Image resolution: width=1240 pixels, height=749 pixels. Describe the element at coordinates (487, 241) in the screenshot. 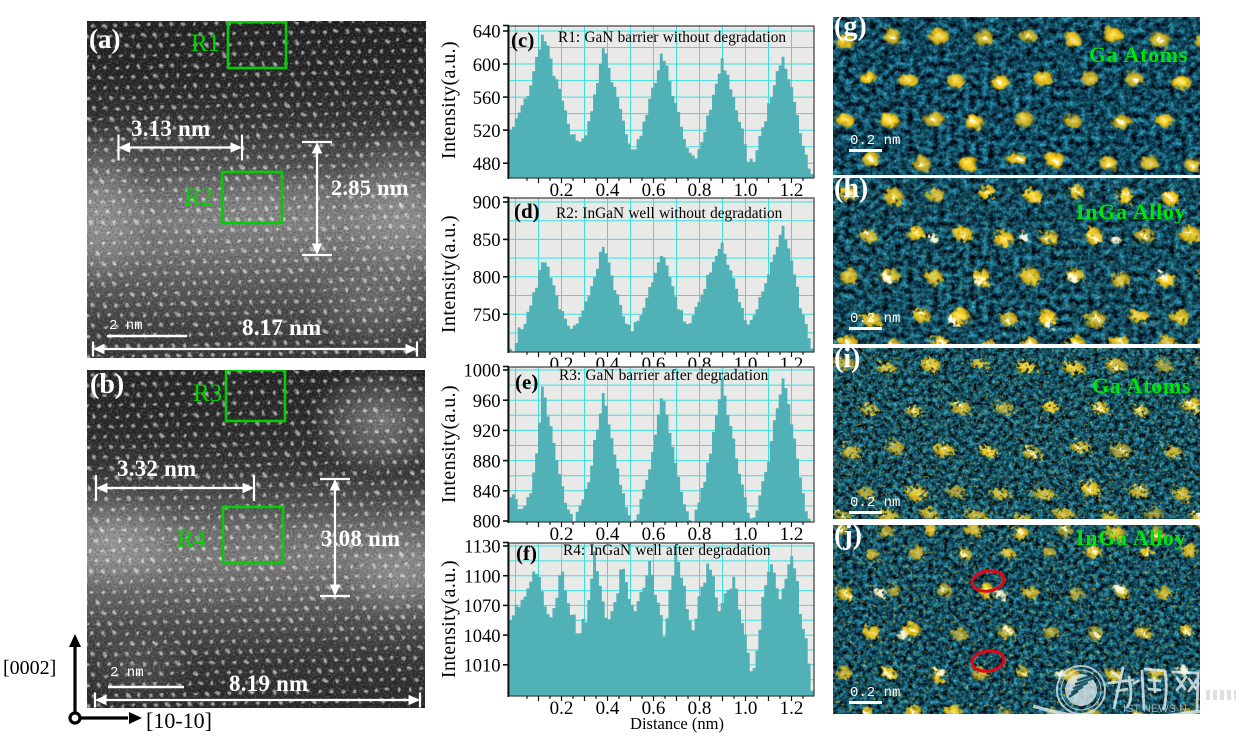

I see `svg-text: 850` at that location.